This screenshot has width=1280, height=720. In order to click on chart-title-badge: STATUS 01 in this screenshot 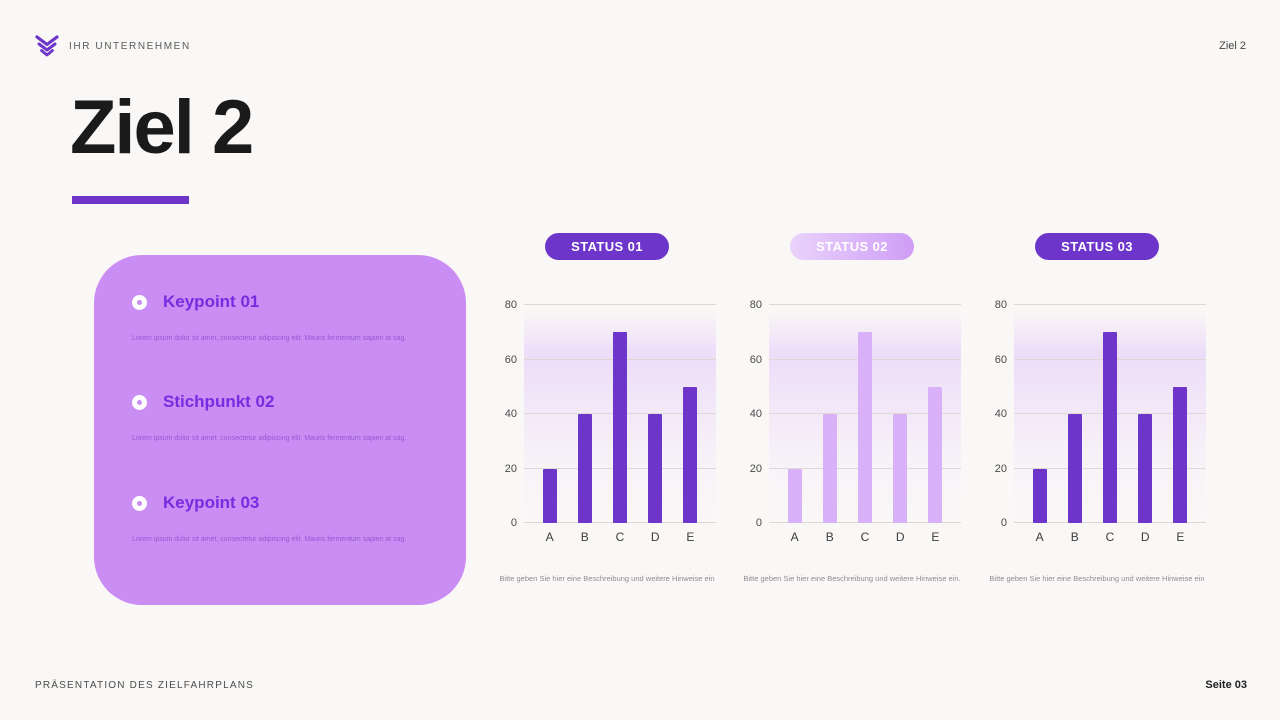, I will do `click(607, 246)`.